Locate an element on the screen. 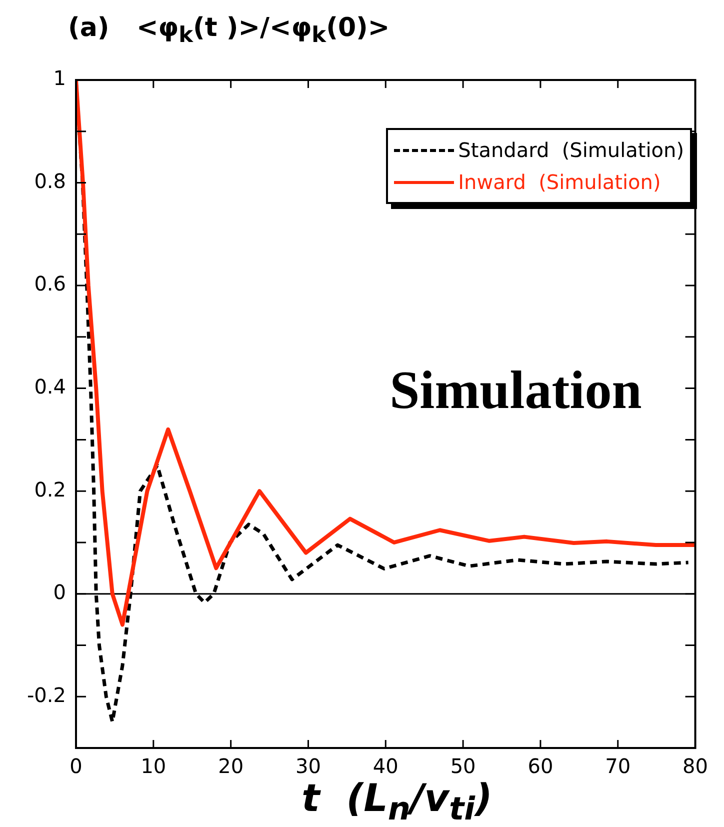 This screenshot has height=827, width=724. x-tick-label: 40 is located at coordinates (385, 766).